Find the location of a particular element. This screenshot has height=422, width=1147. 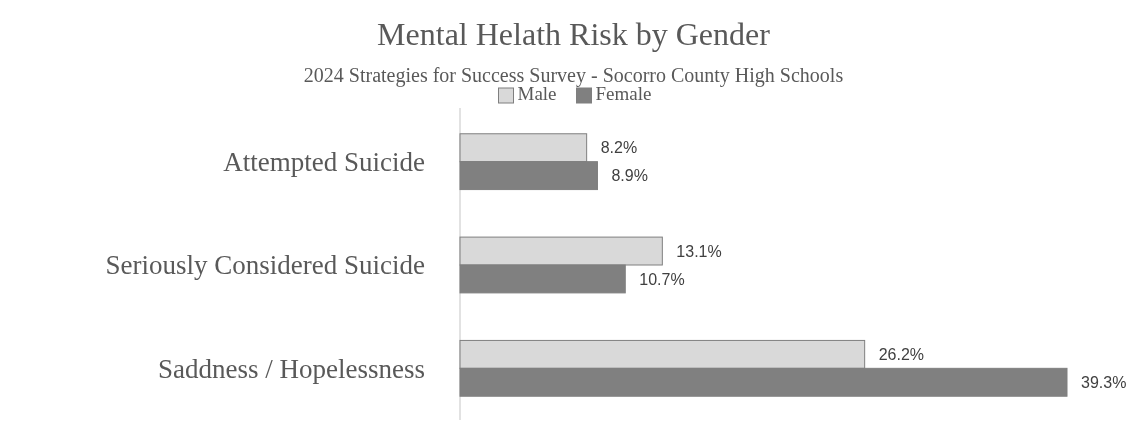

y-tick-label: Attempted Suicide is located at coordinates (324, 162).